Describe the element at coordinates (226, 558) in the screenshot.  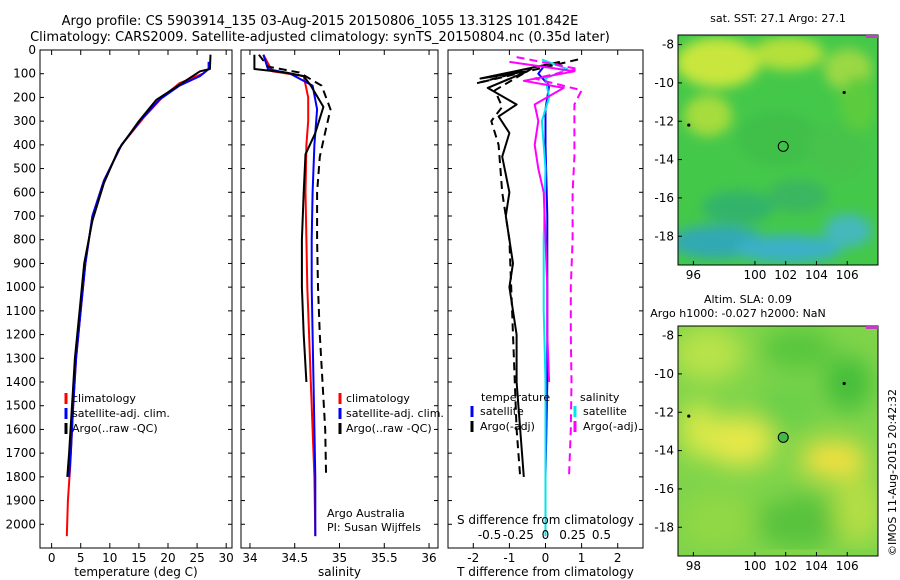
I see `x-tick-label: 30` at that location.